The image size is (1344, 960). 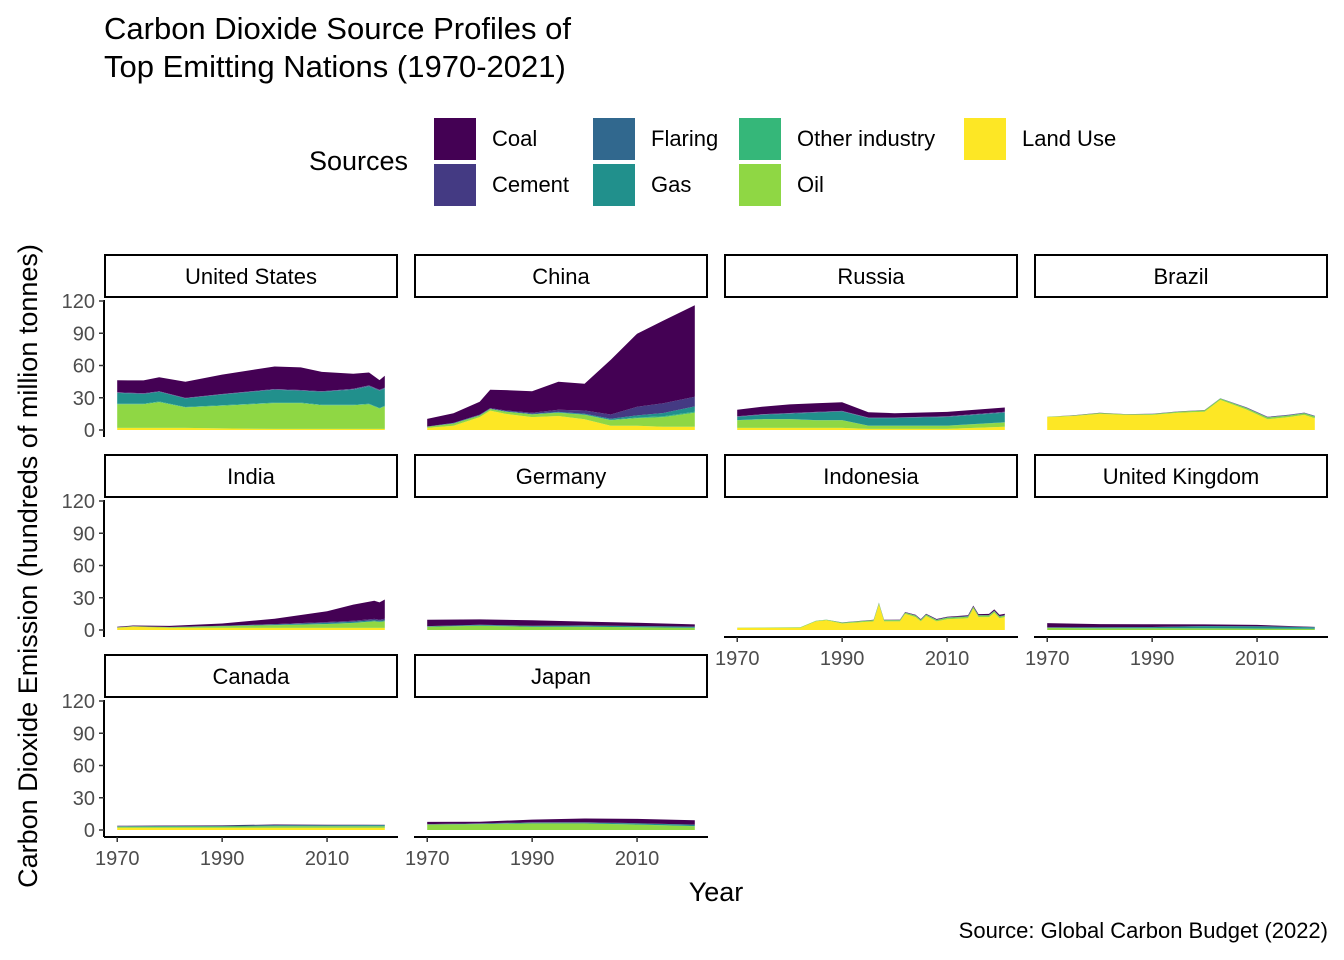 I want to click on y-tick-label-united-states-0: 0, so click(x=89, y=431).